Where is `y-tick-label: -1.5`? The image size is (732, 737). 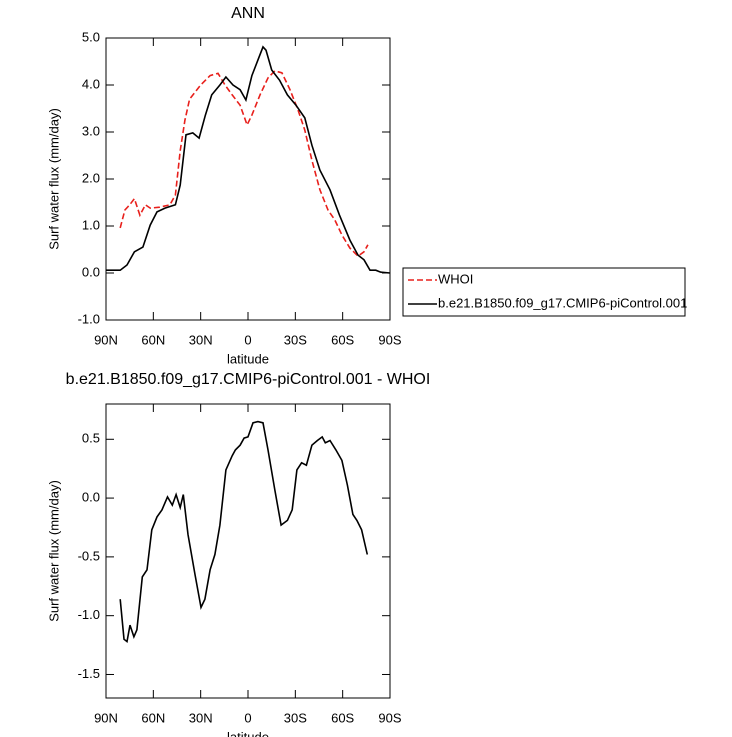 y-tick-label: -1.5 is located at coordinates (89, 673).